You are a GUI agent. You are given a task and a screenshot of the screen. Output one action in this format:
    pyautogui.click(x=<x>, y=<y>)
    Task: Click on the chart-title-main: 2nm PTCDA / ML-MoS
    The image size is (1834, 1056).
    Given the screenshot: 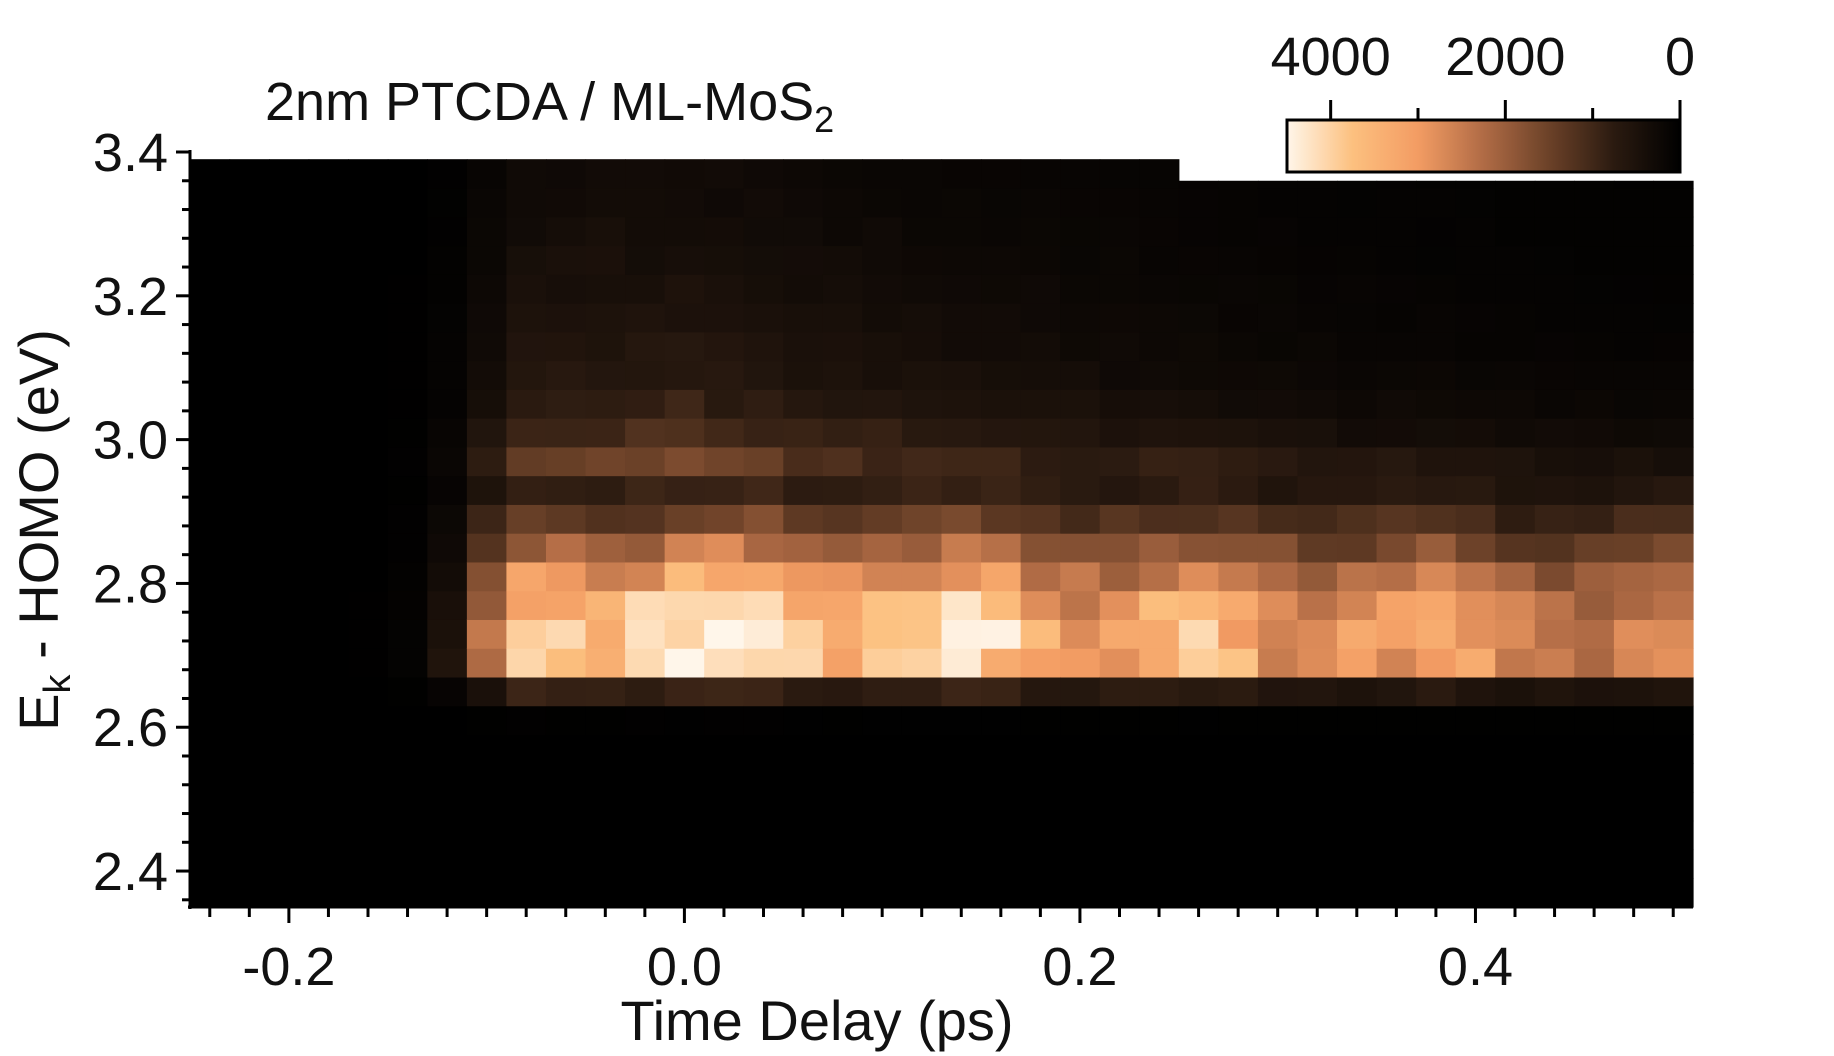 What is the action you would take?
    pyautogui.click(x=539, y=102)
    